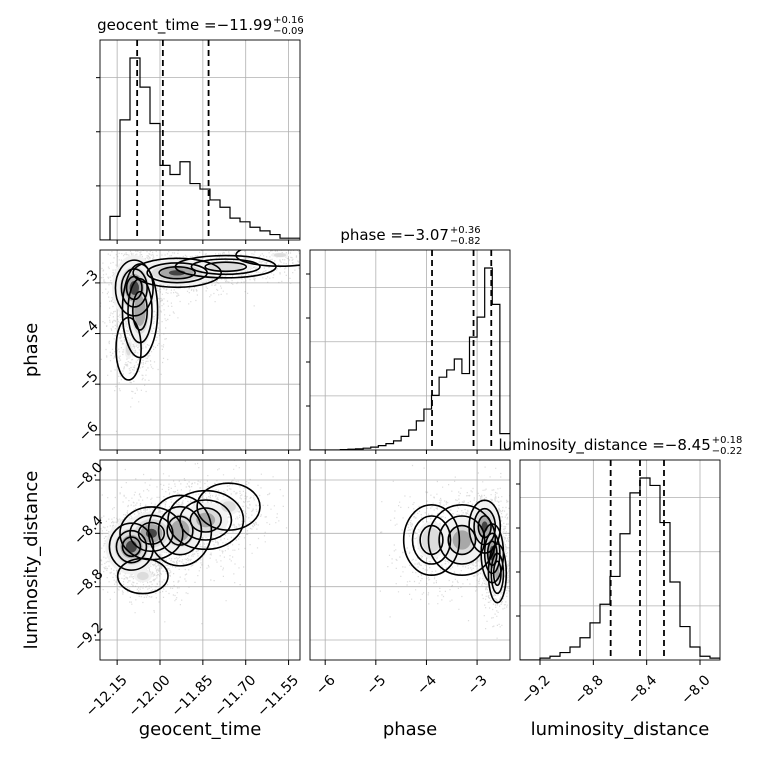  What do you see at coordinates (89, 280) in the screenshot?
I see `y-tick-label: −3` at bounding box center [89, 280].